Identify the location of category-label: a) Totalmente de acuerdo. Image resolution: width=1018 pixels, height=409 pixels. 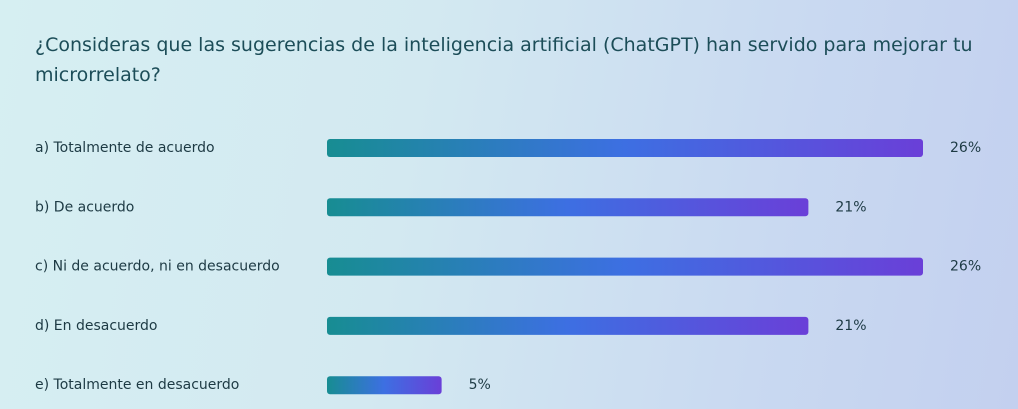
(125, 148).